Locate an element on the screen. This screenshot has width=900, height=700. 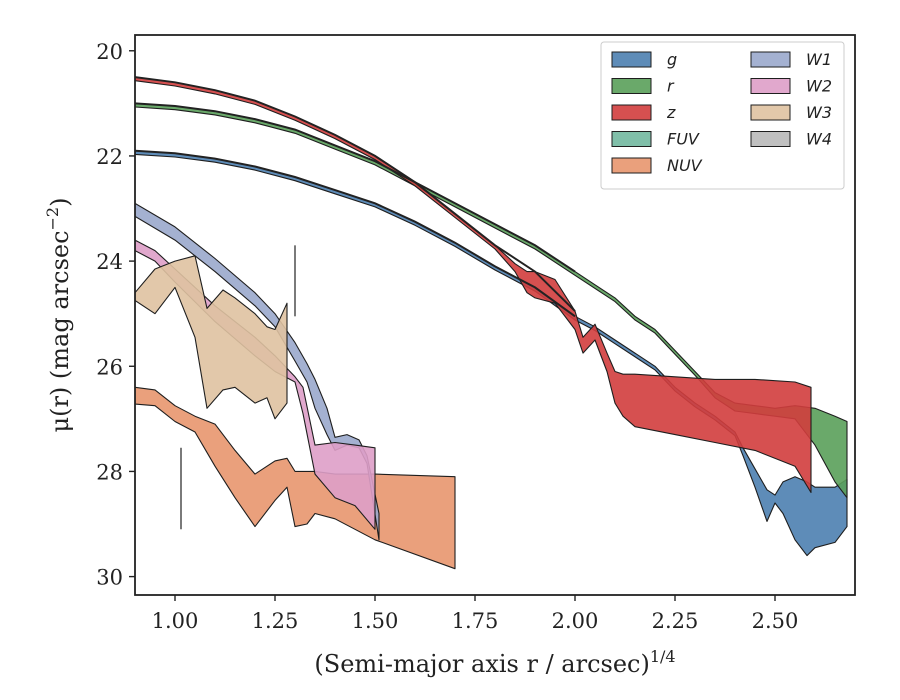
legend-swatch-w1 is located at coordinates (770, 59).